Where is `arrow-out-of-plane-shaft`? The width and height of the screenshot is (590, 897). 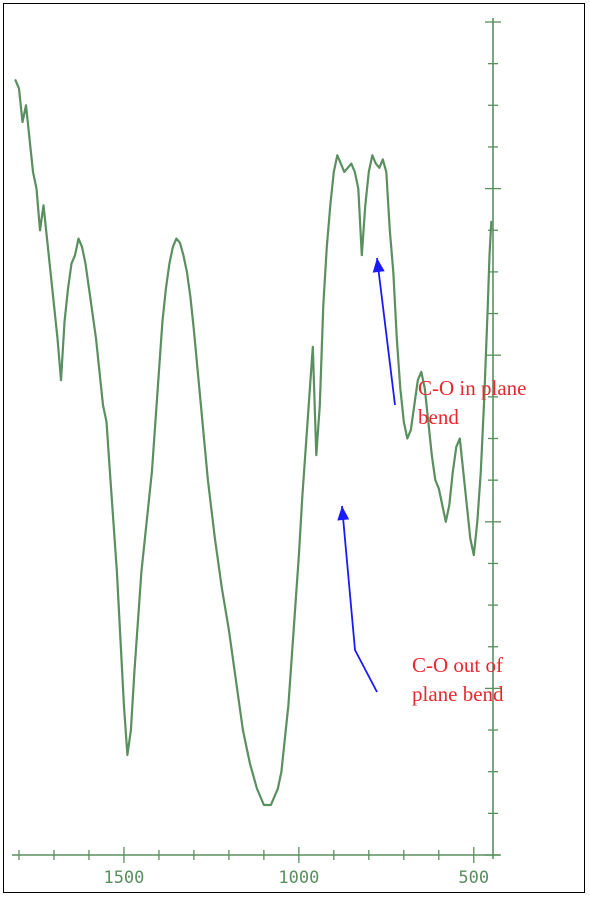 arrow-out-of-plane-shaft is located at coordinates (359, 599).